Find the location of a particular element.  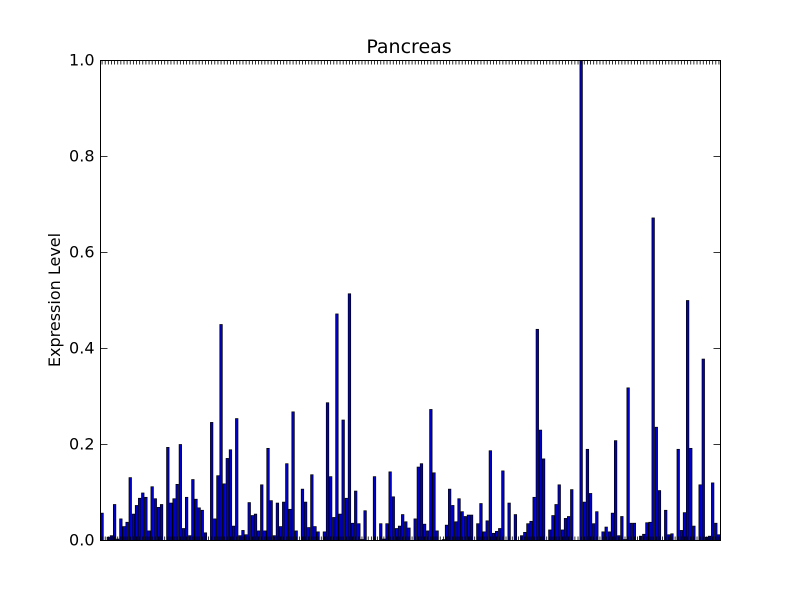

y-tick-labels: 0.0 0.2 0.4 0.6 0.8 1.0 is located at coordinates (81, 300).